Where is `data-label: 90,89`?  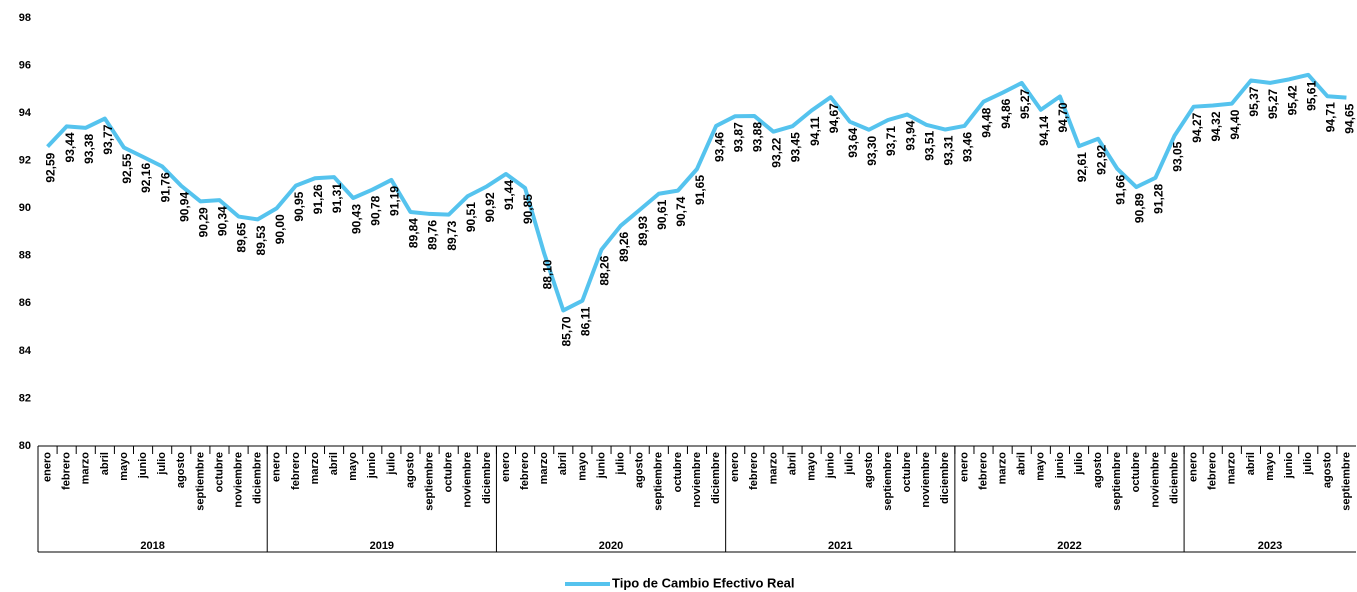
data-label: 90,89 is located at coordinates (1140, 208).